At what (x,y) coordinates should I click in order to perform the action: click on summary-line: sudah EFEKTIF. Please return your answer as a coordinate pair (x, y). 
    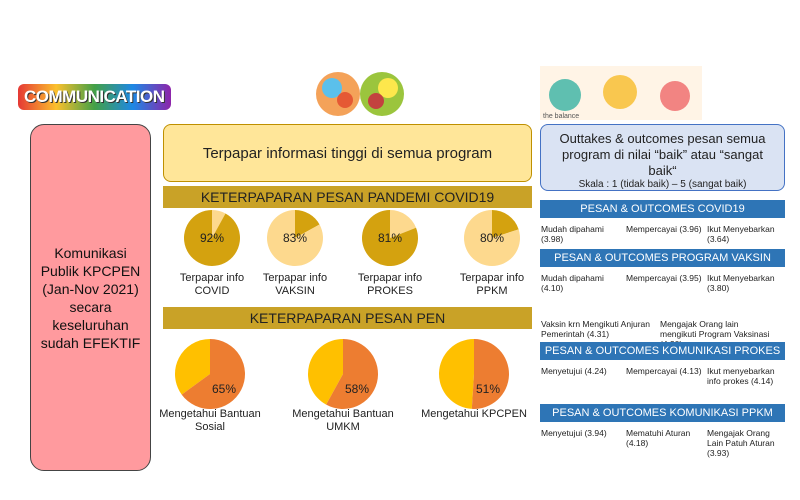
    Looking at the image, I should click on (90, 342).